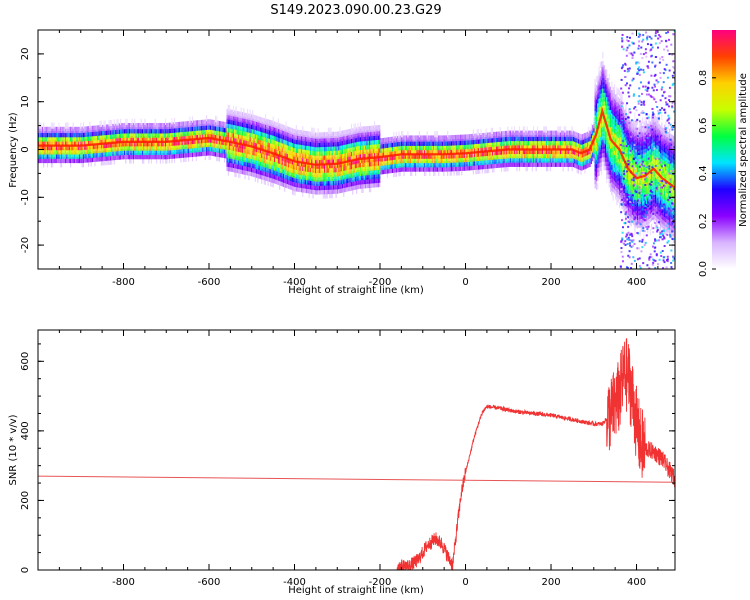 Image resolution: width=750 pixels, height=600 pixels. Describe the element at coordinates (703, 221) in the screenshot. I see `colorbar-tick-label: 0.2` at that location.